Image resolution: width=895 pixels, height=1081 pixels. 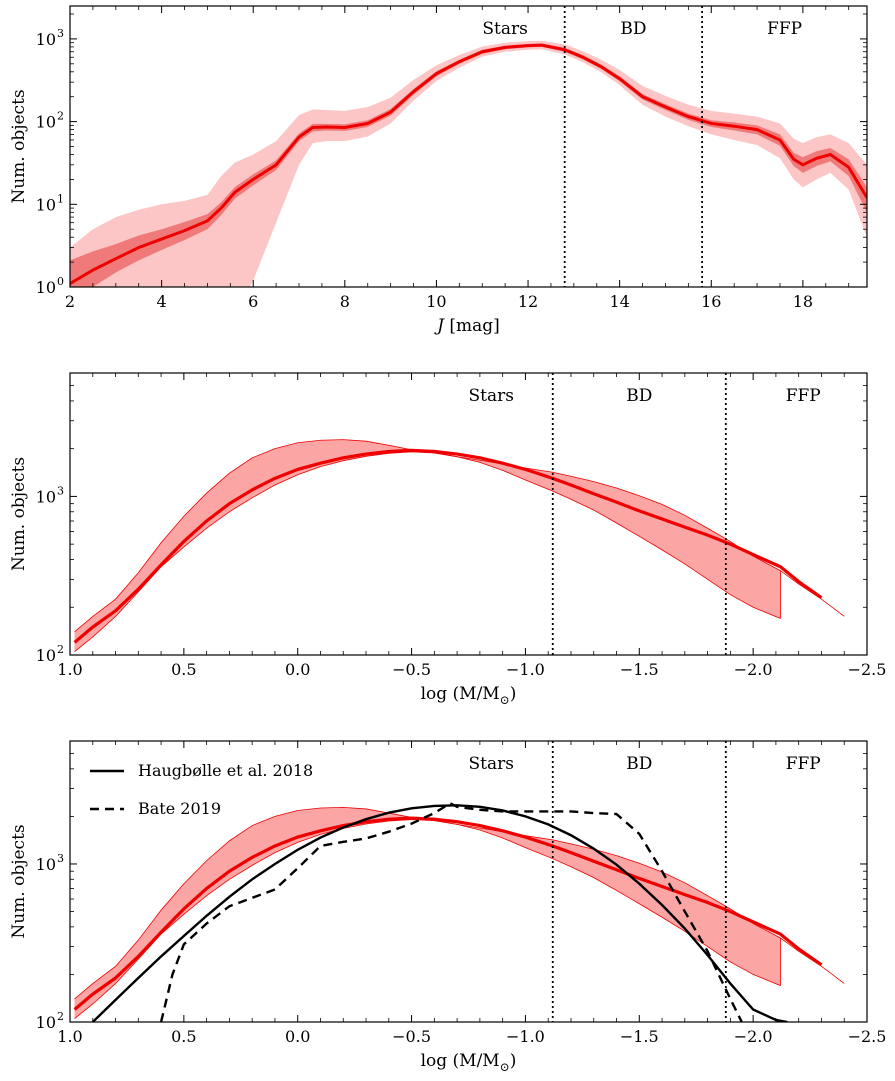 What do you see at coordinates (436, 301) in the screenshot?
I see `x-tick-label: 10` at bounding box center [436, 301].